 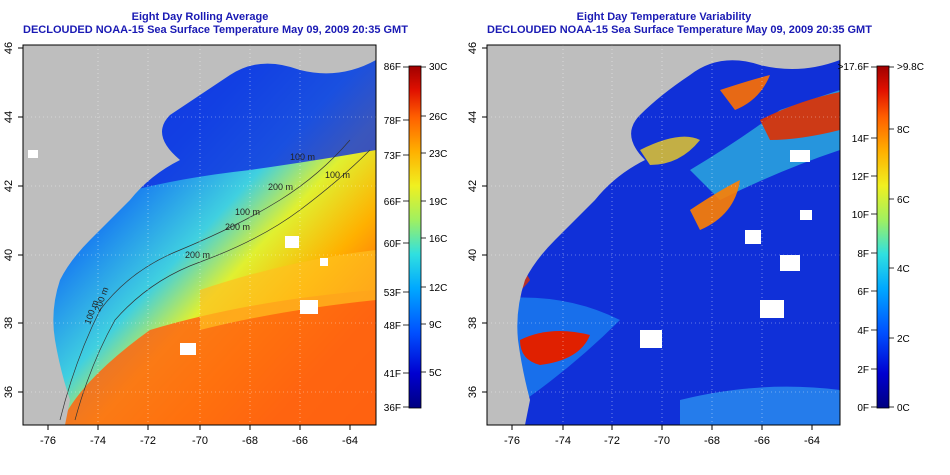 I want to click on colorbar-f-label: 2F, so click(x=863, y=370).